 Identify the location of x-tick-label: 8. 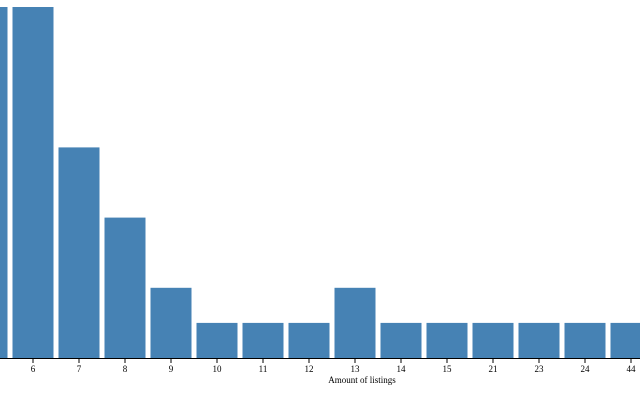
(125, 369).